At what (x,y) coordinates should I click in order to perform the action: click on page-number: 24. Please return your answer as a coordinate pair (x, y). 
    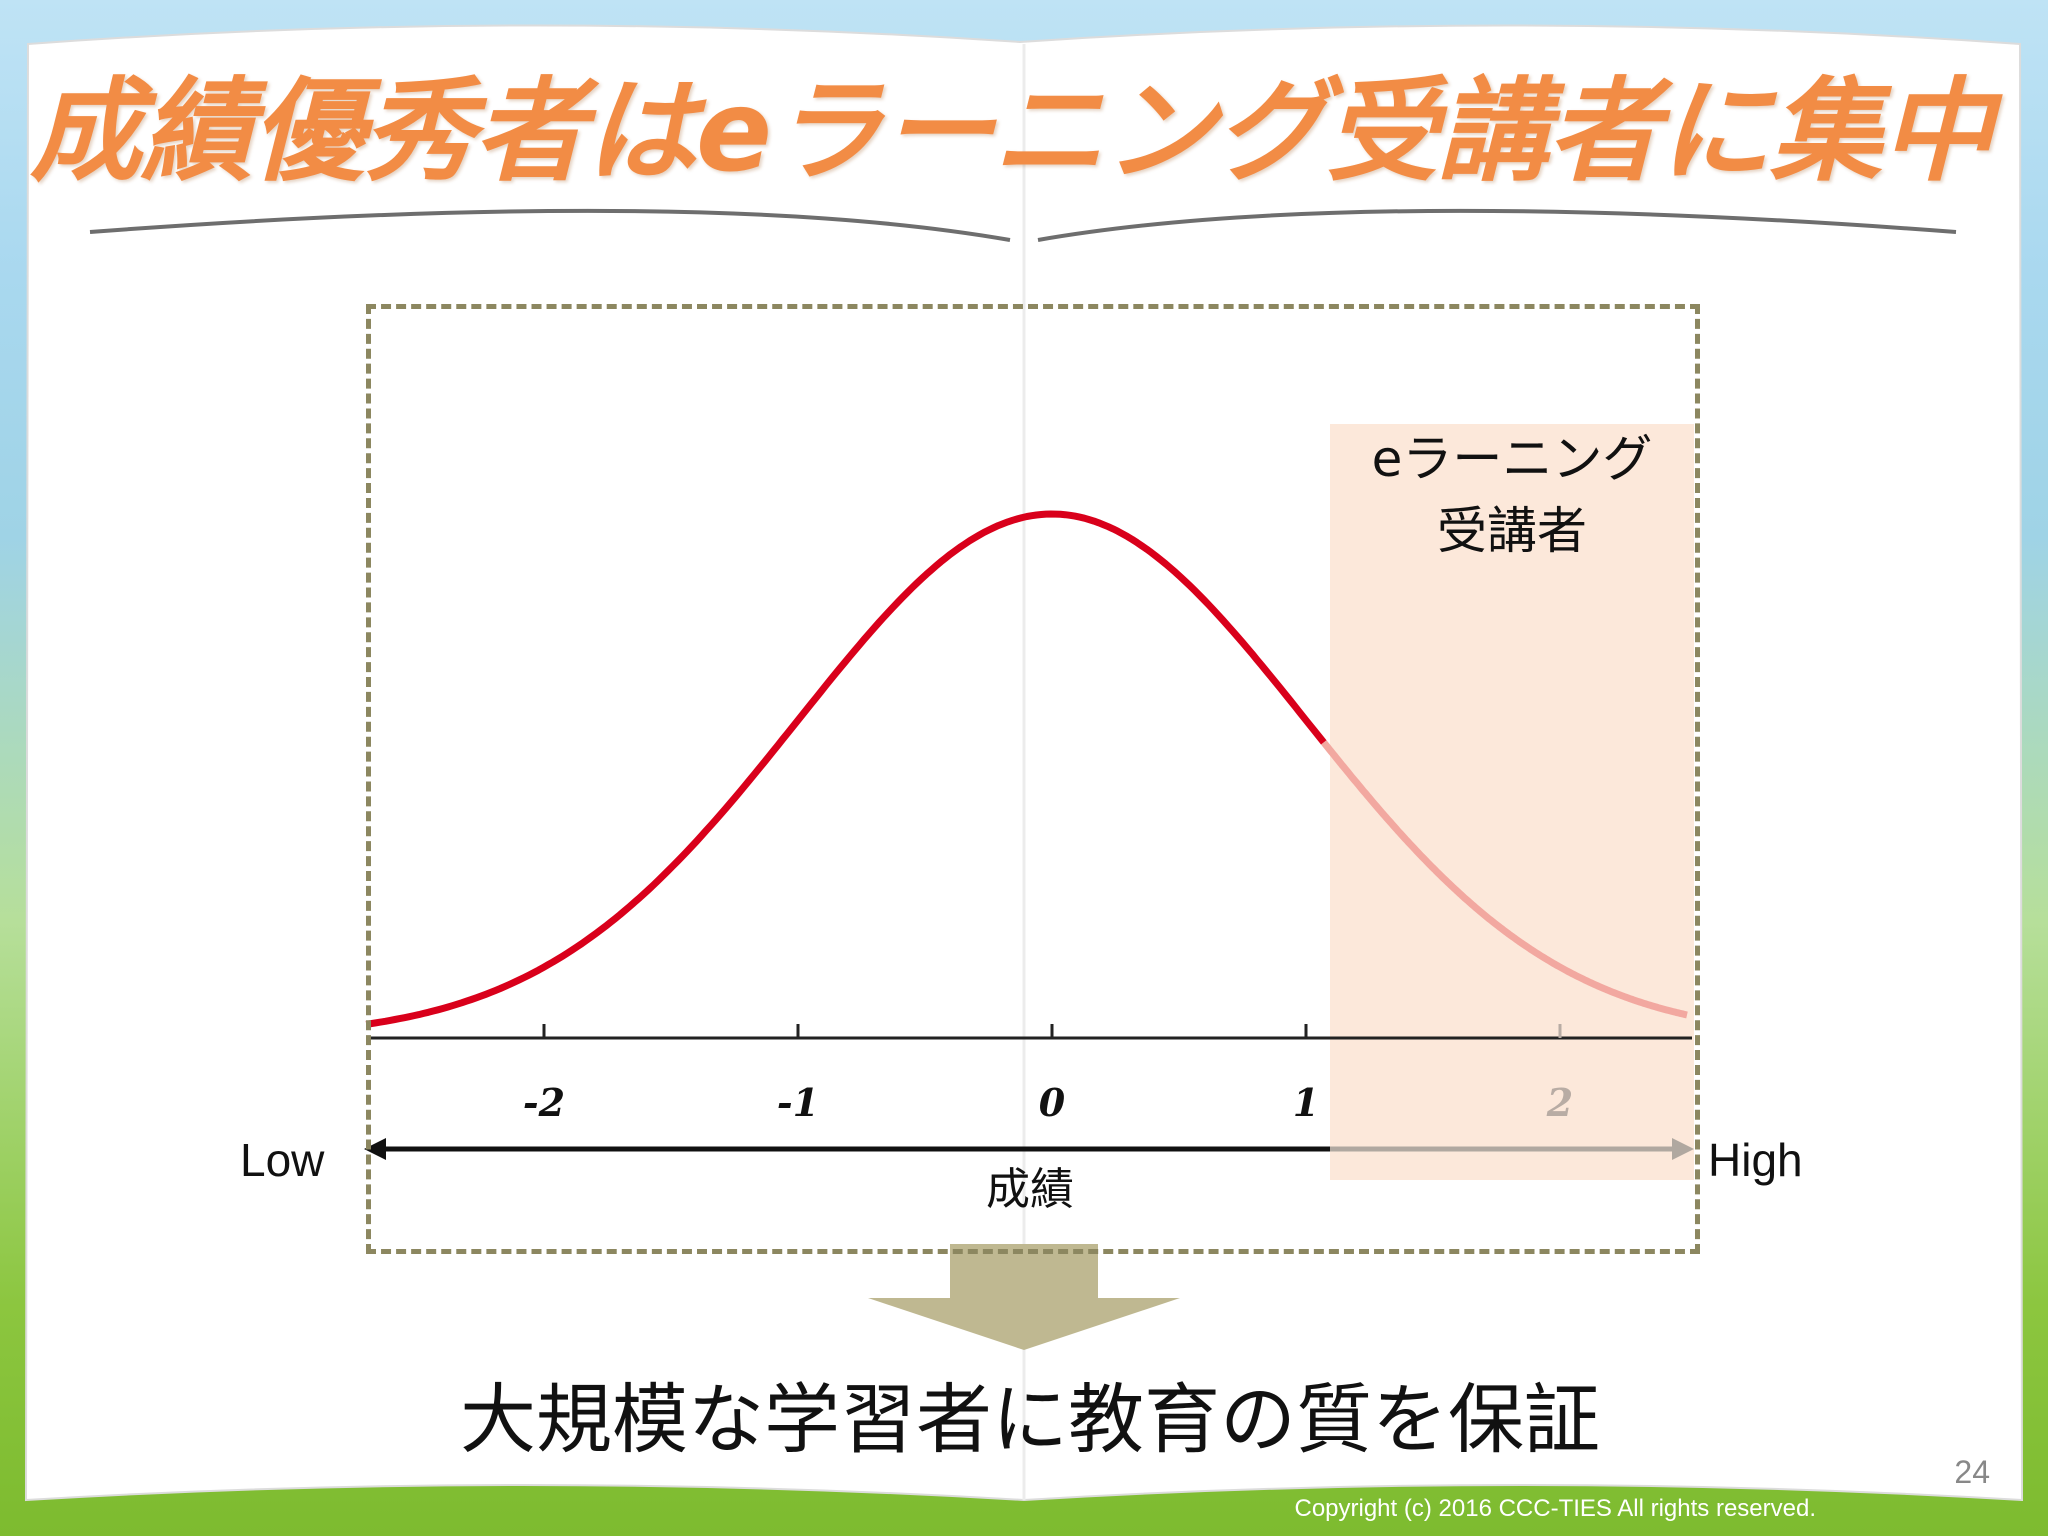
    Looking at the image, I should click on (1972, 1472).